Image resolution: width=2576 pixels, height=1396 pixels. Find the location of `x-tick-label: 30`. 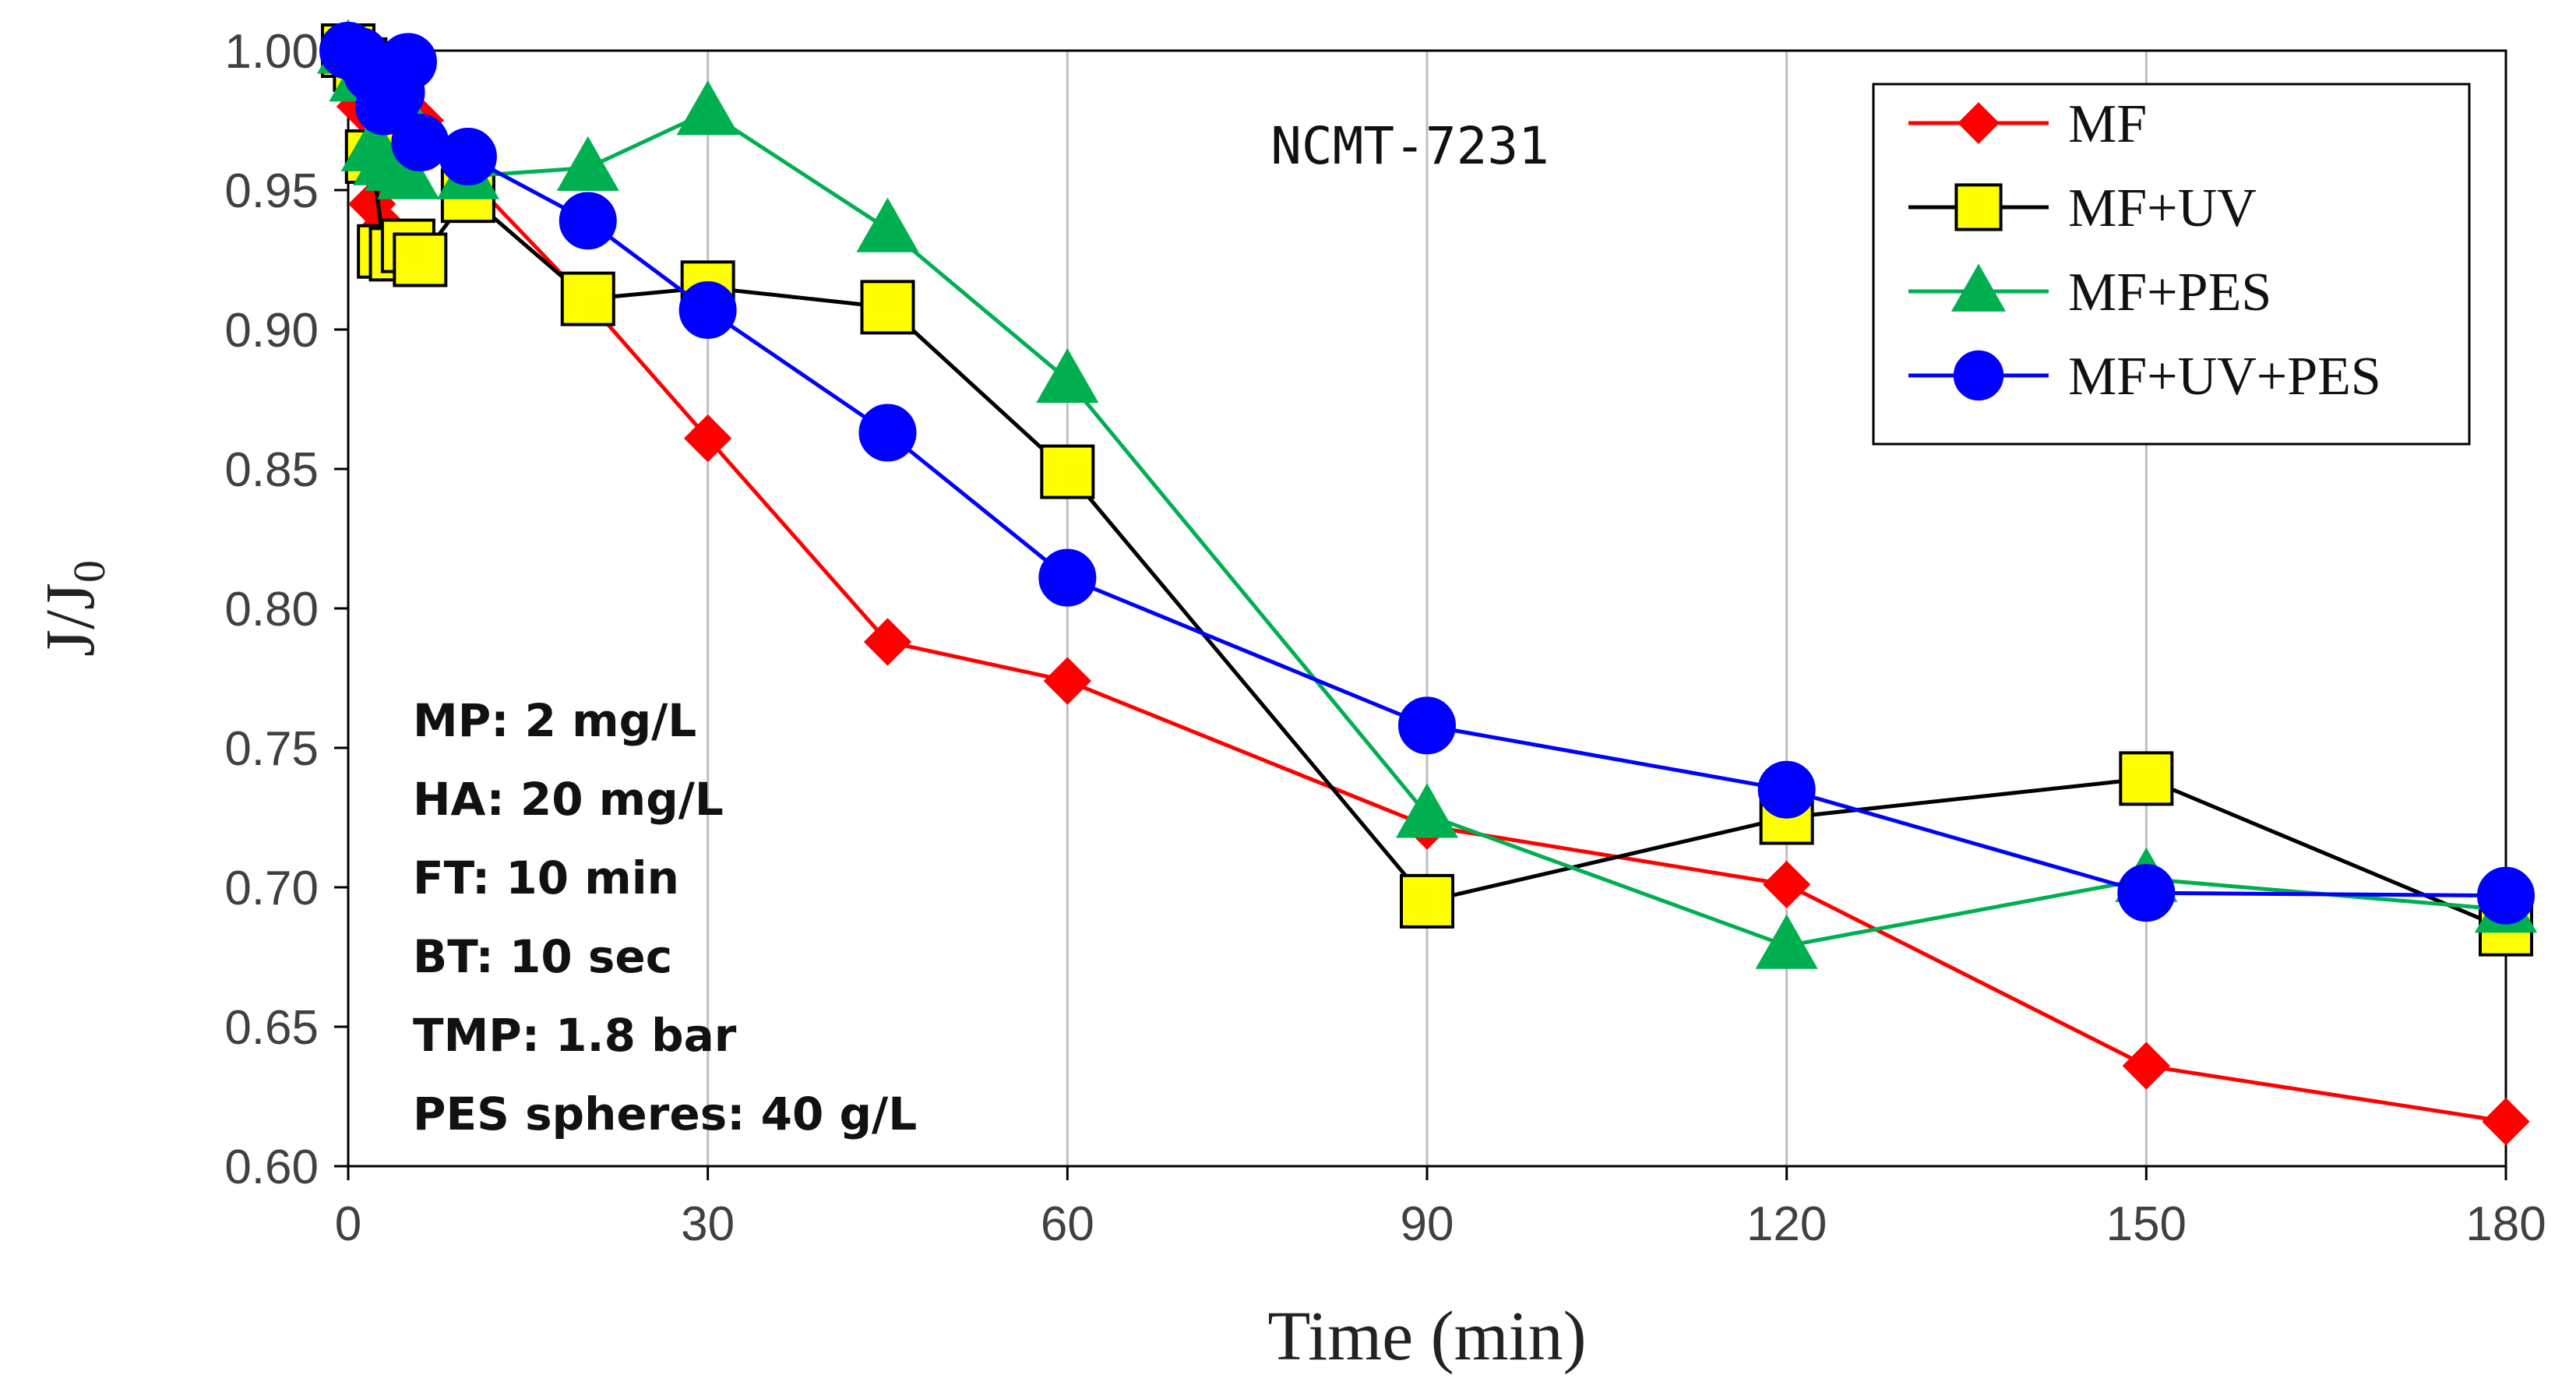

x-tick-label: 30 is located at coordinates (708, 1224).